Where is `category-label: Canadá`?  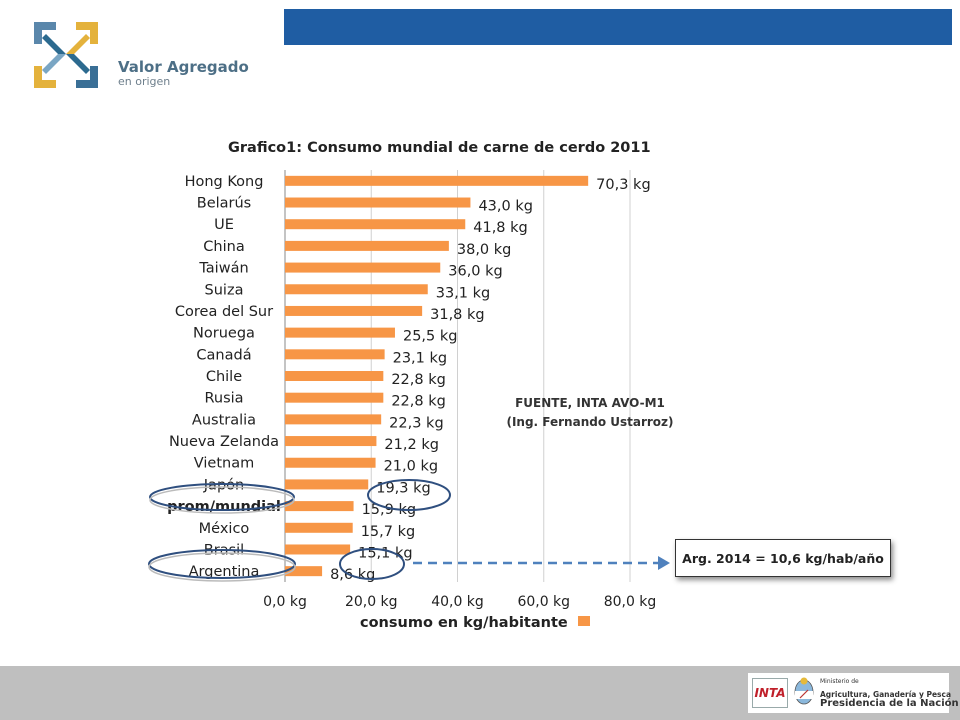 category-label: Canadá is located at coordinates (223, 355).